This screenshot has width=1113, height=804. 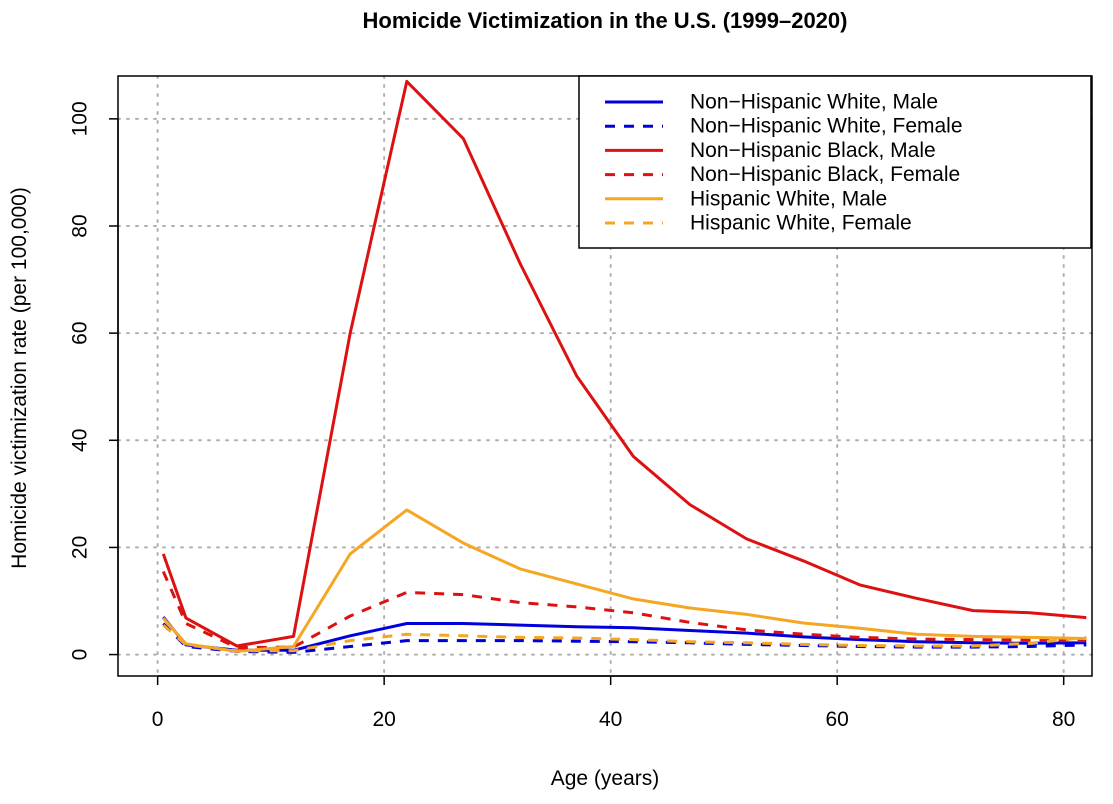 What do you see at coordinates (158, 719) in the screenshot?
I see `x-tick-label: 0` at bounding box center [158, 719].